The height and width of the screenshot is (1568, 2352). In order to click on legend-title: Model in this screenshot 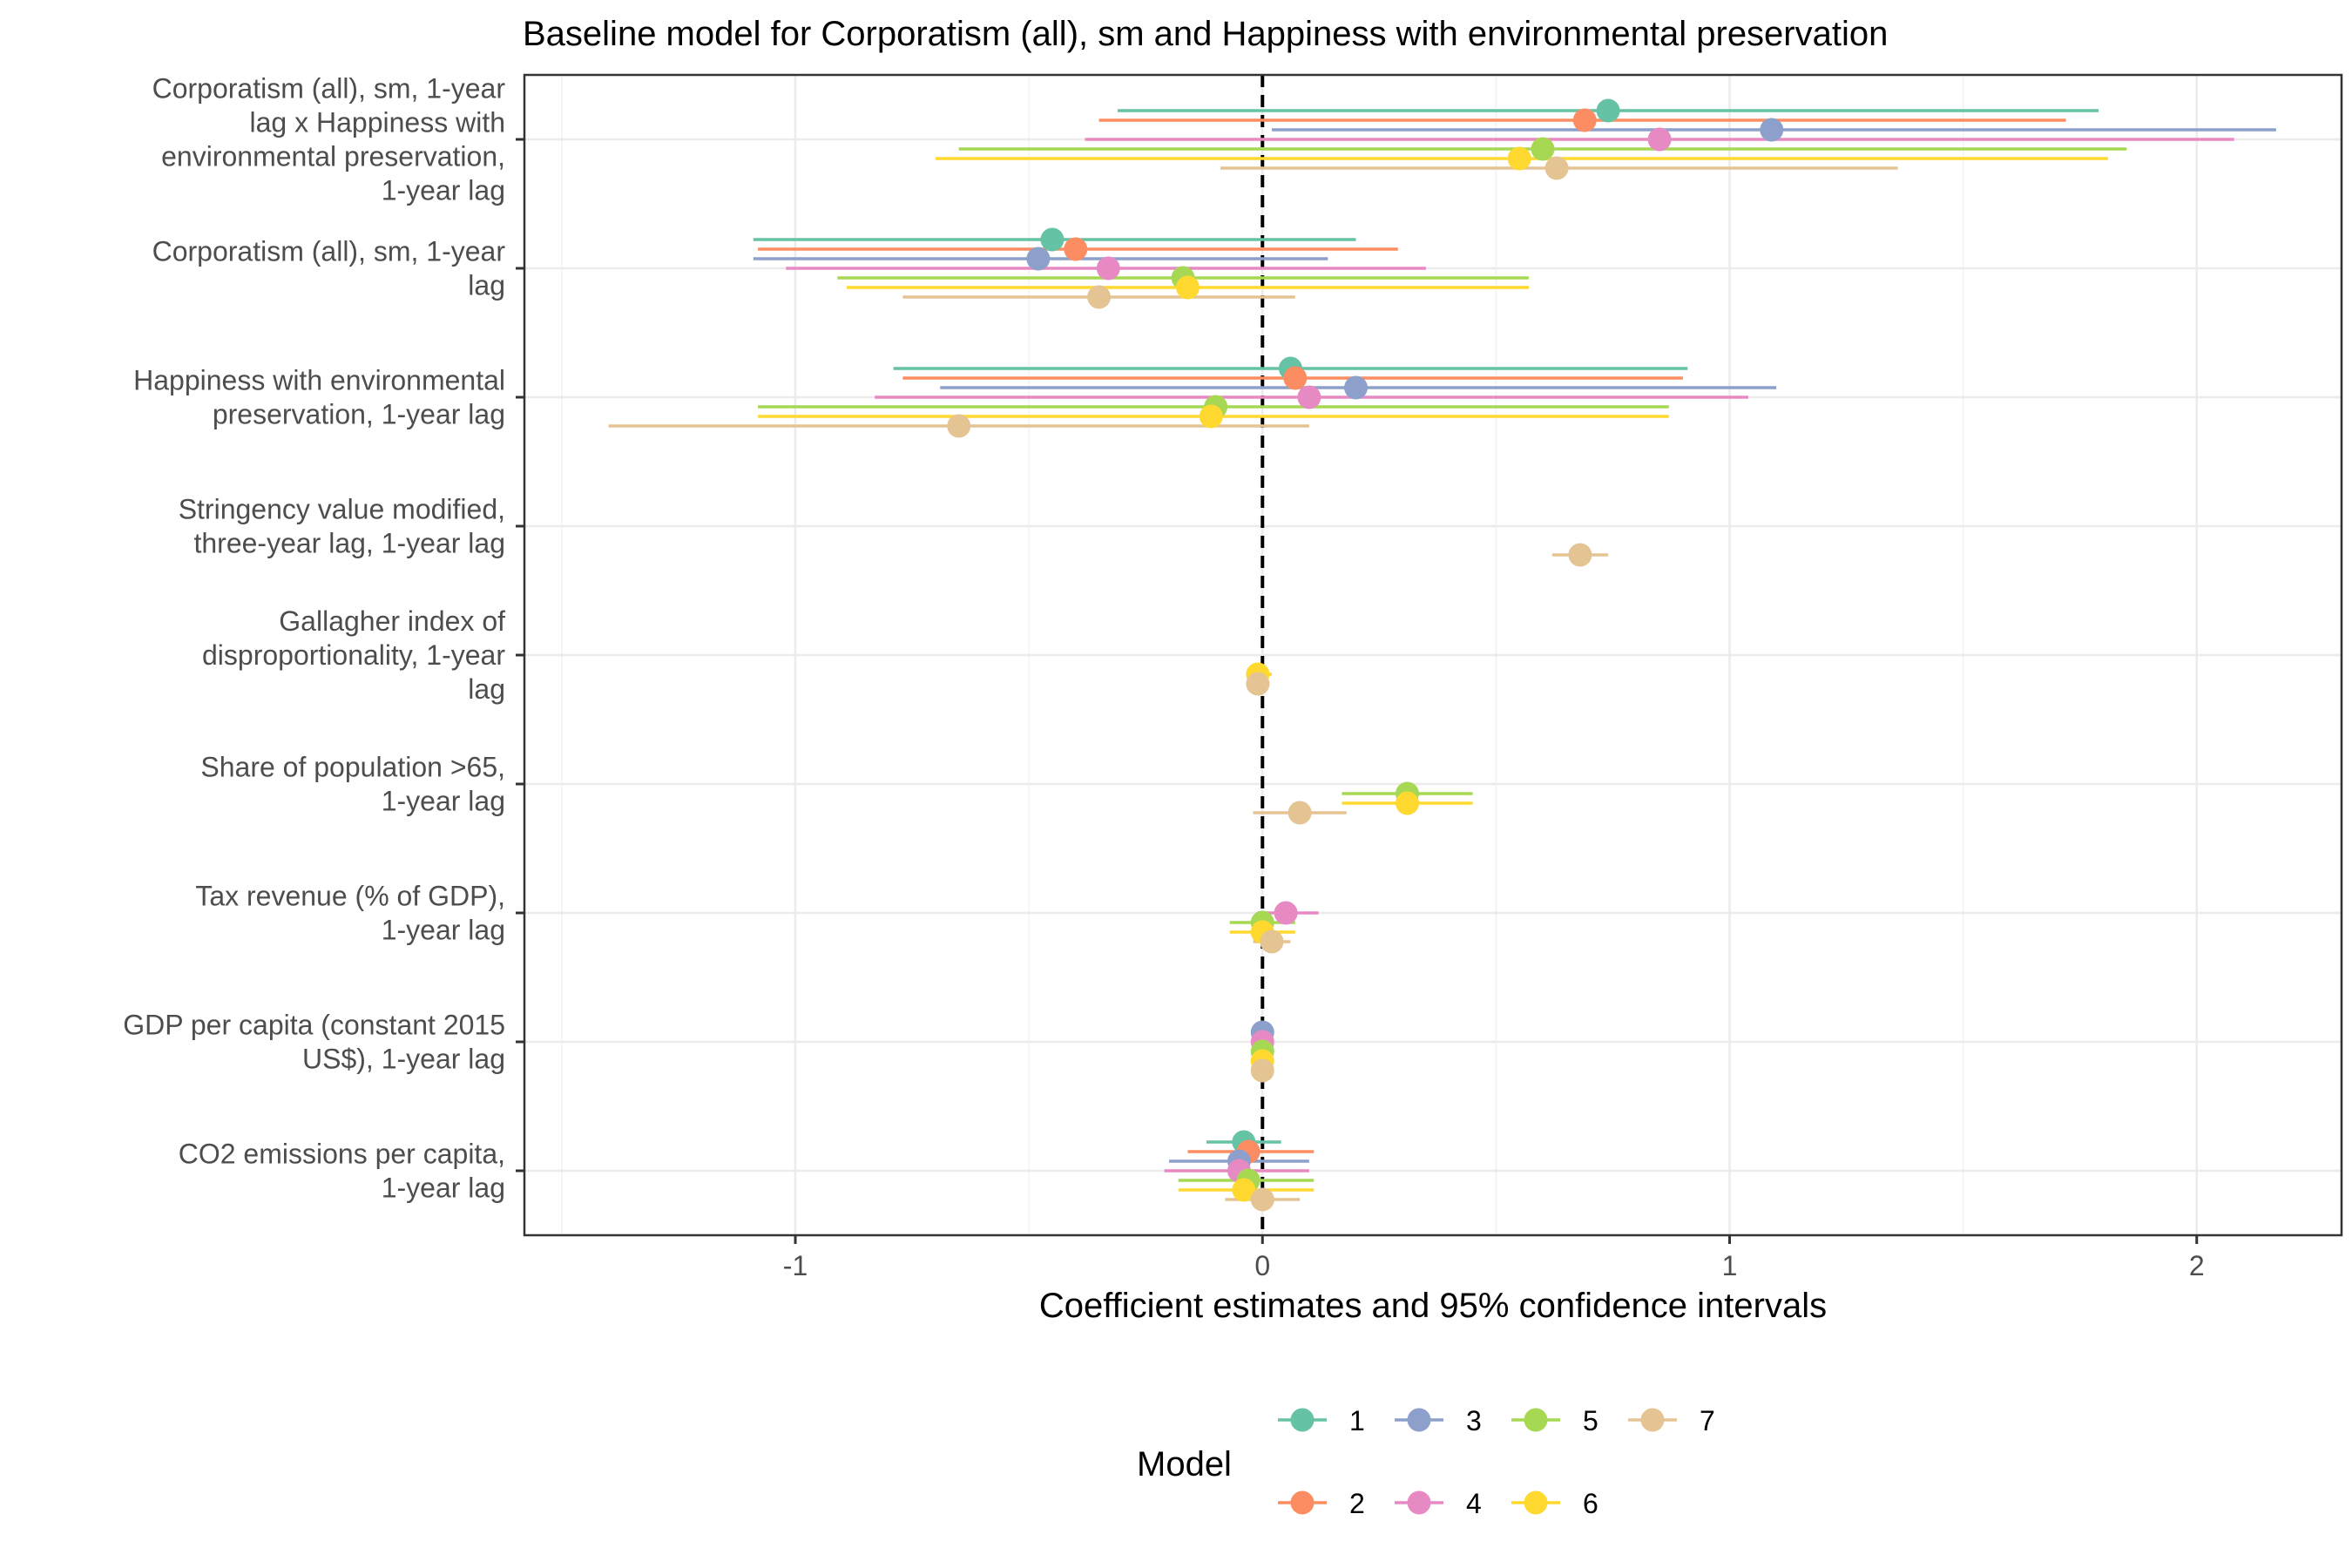, I will do `click(1184, 1464)`.